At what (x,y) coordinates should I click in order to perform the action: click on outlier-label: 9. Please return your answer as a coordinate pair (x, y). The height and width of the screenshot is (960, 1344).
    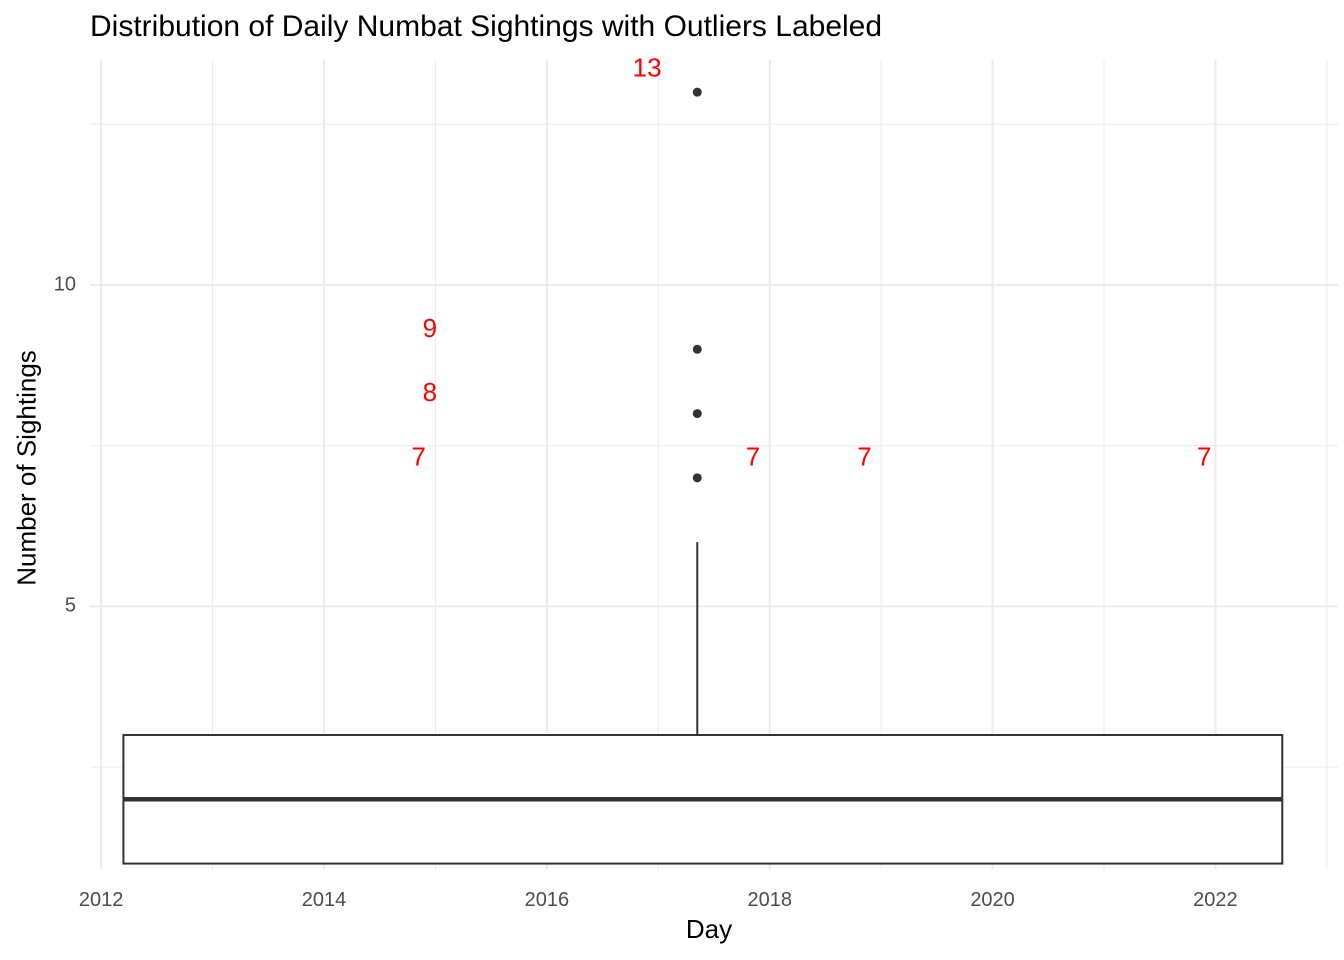
    Looking at the image, I should click on (430, 328).